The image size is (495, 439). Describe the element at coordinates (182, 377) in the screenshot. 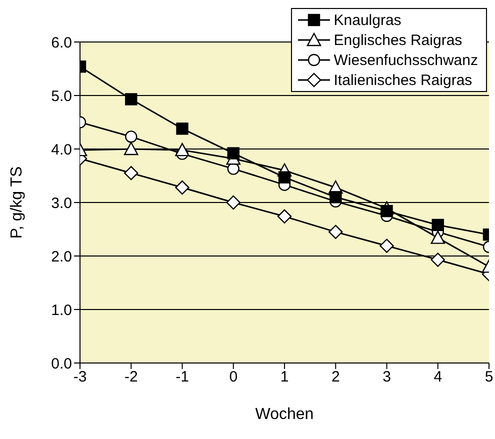

I see `x-tick-label: -1` at that location.